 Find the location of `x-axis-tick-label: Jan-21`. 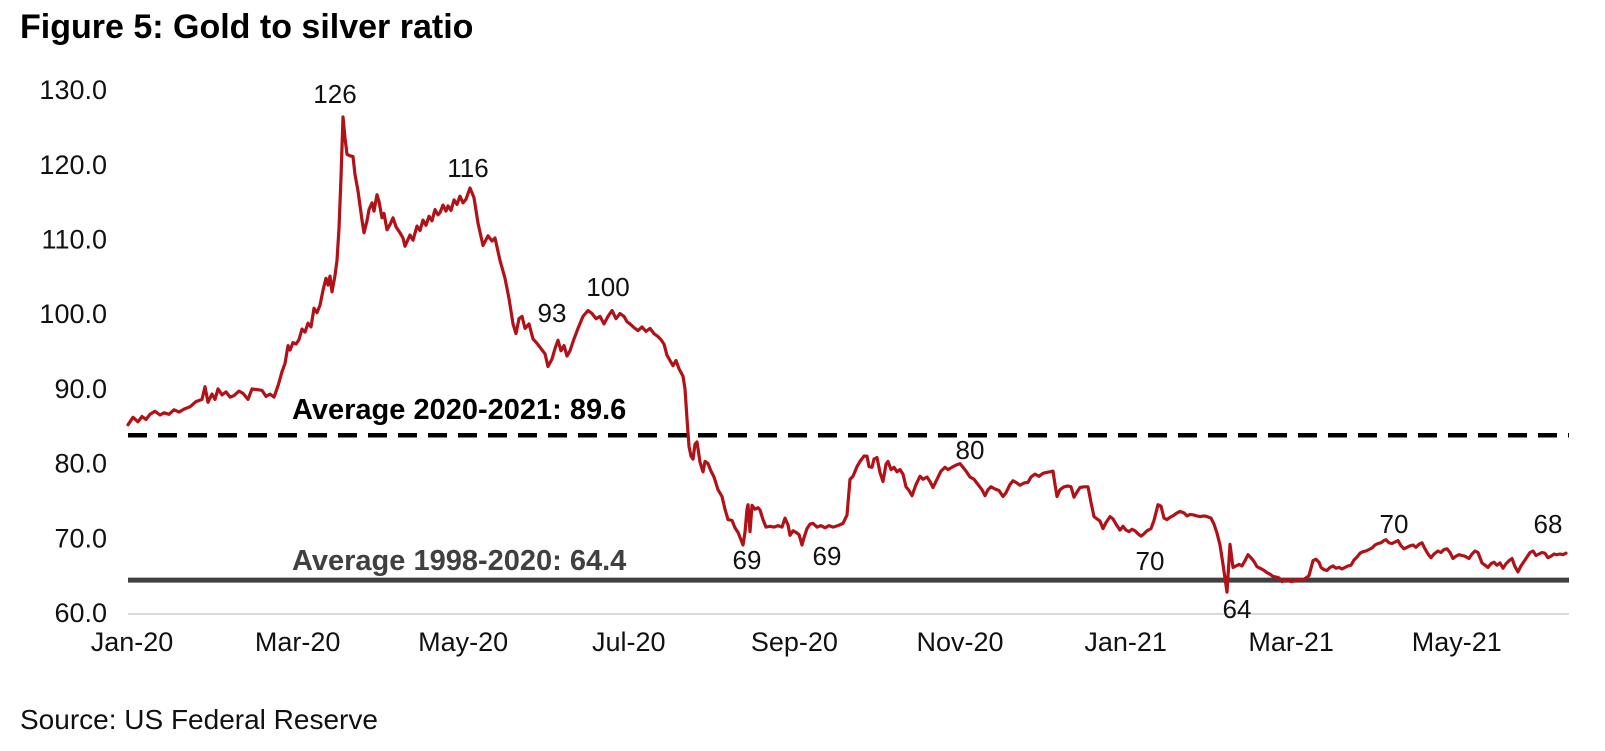

x-axis-tick-label: Jan-21 is located at coordinates (1125, 642).